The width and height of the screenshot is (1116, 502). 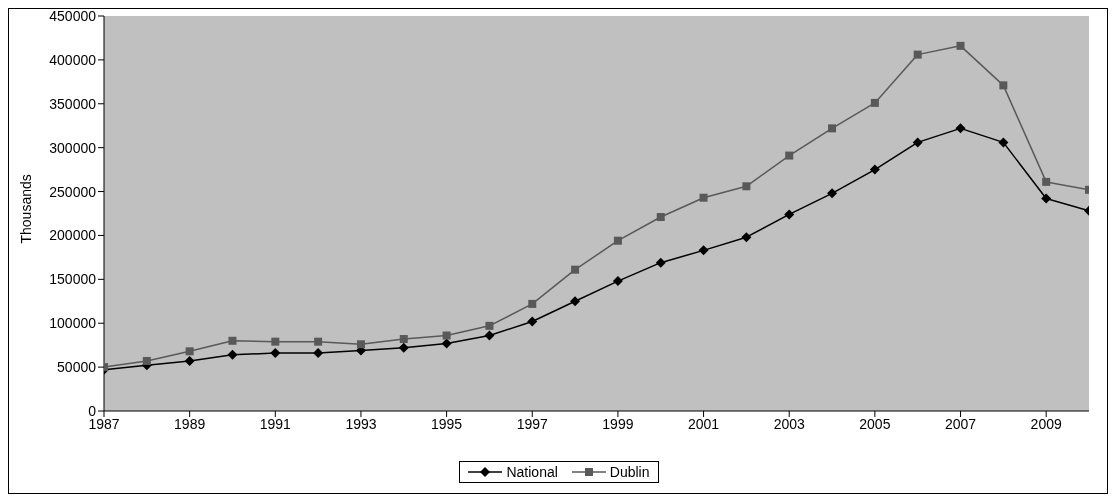 I want to click on y-axis-title: Thousands, so click(x=25, y=209).